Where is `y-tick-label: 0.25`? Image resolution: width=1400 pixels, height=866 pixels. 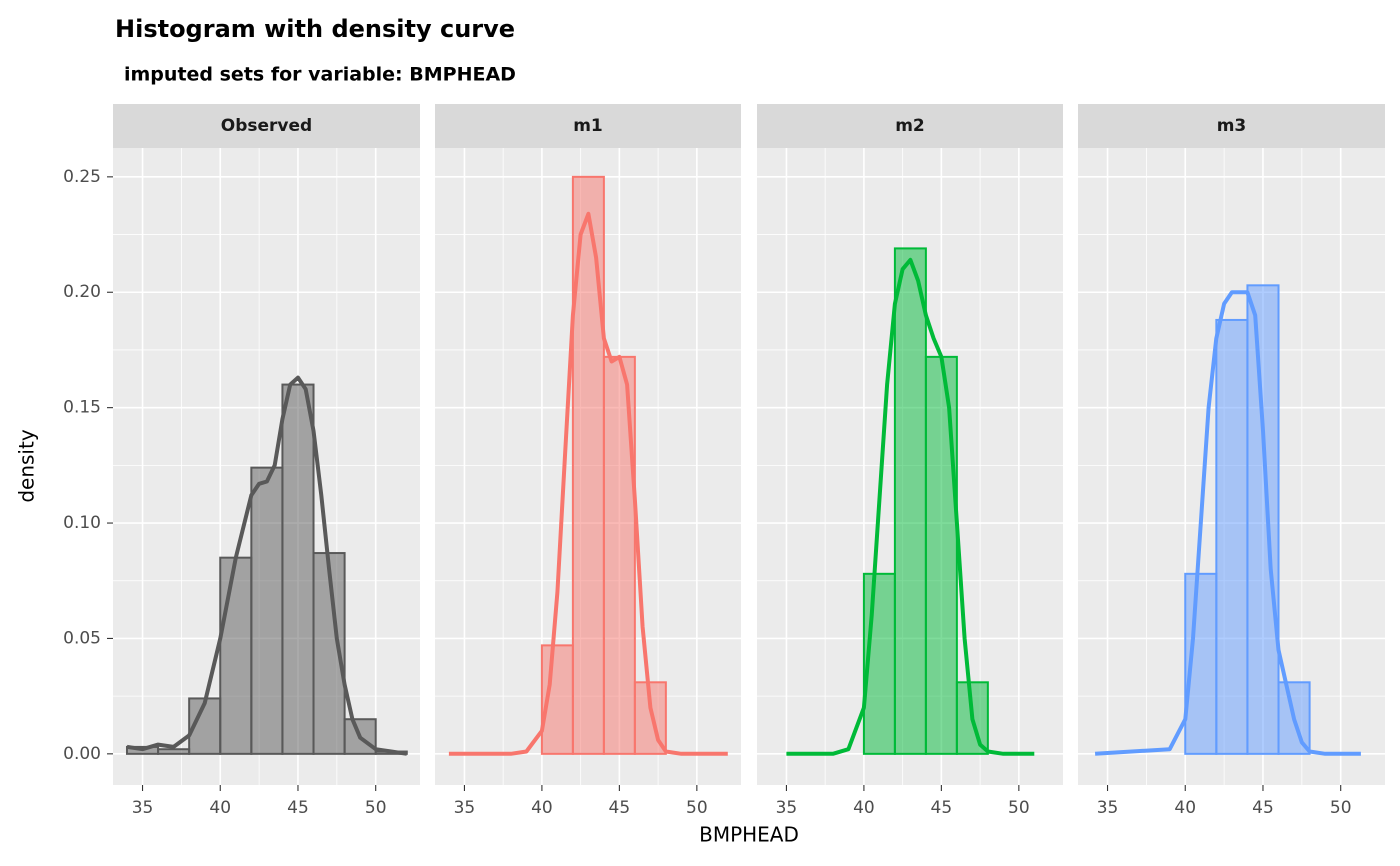 y-tick-label: 0.25 is located at coordinates (82, 177).